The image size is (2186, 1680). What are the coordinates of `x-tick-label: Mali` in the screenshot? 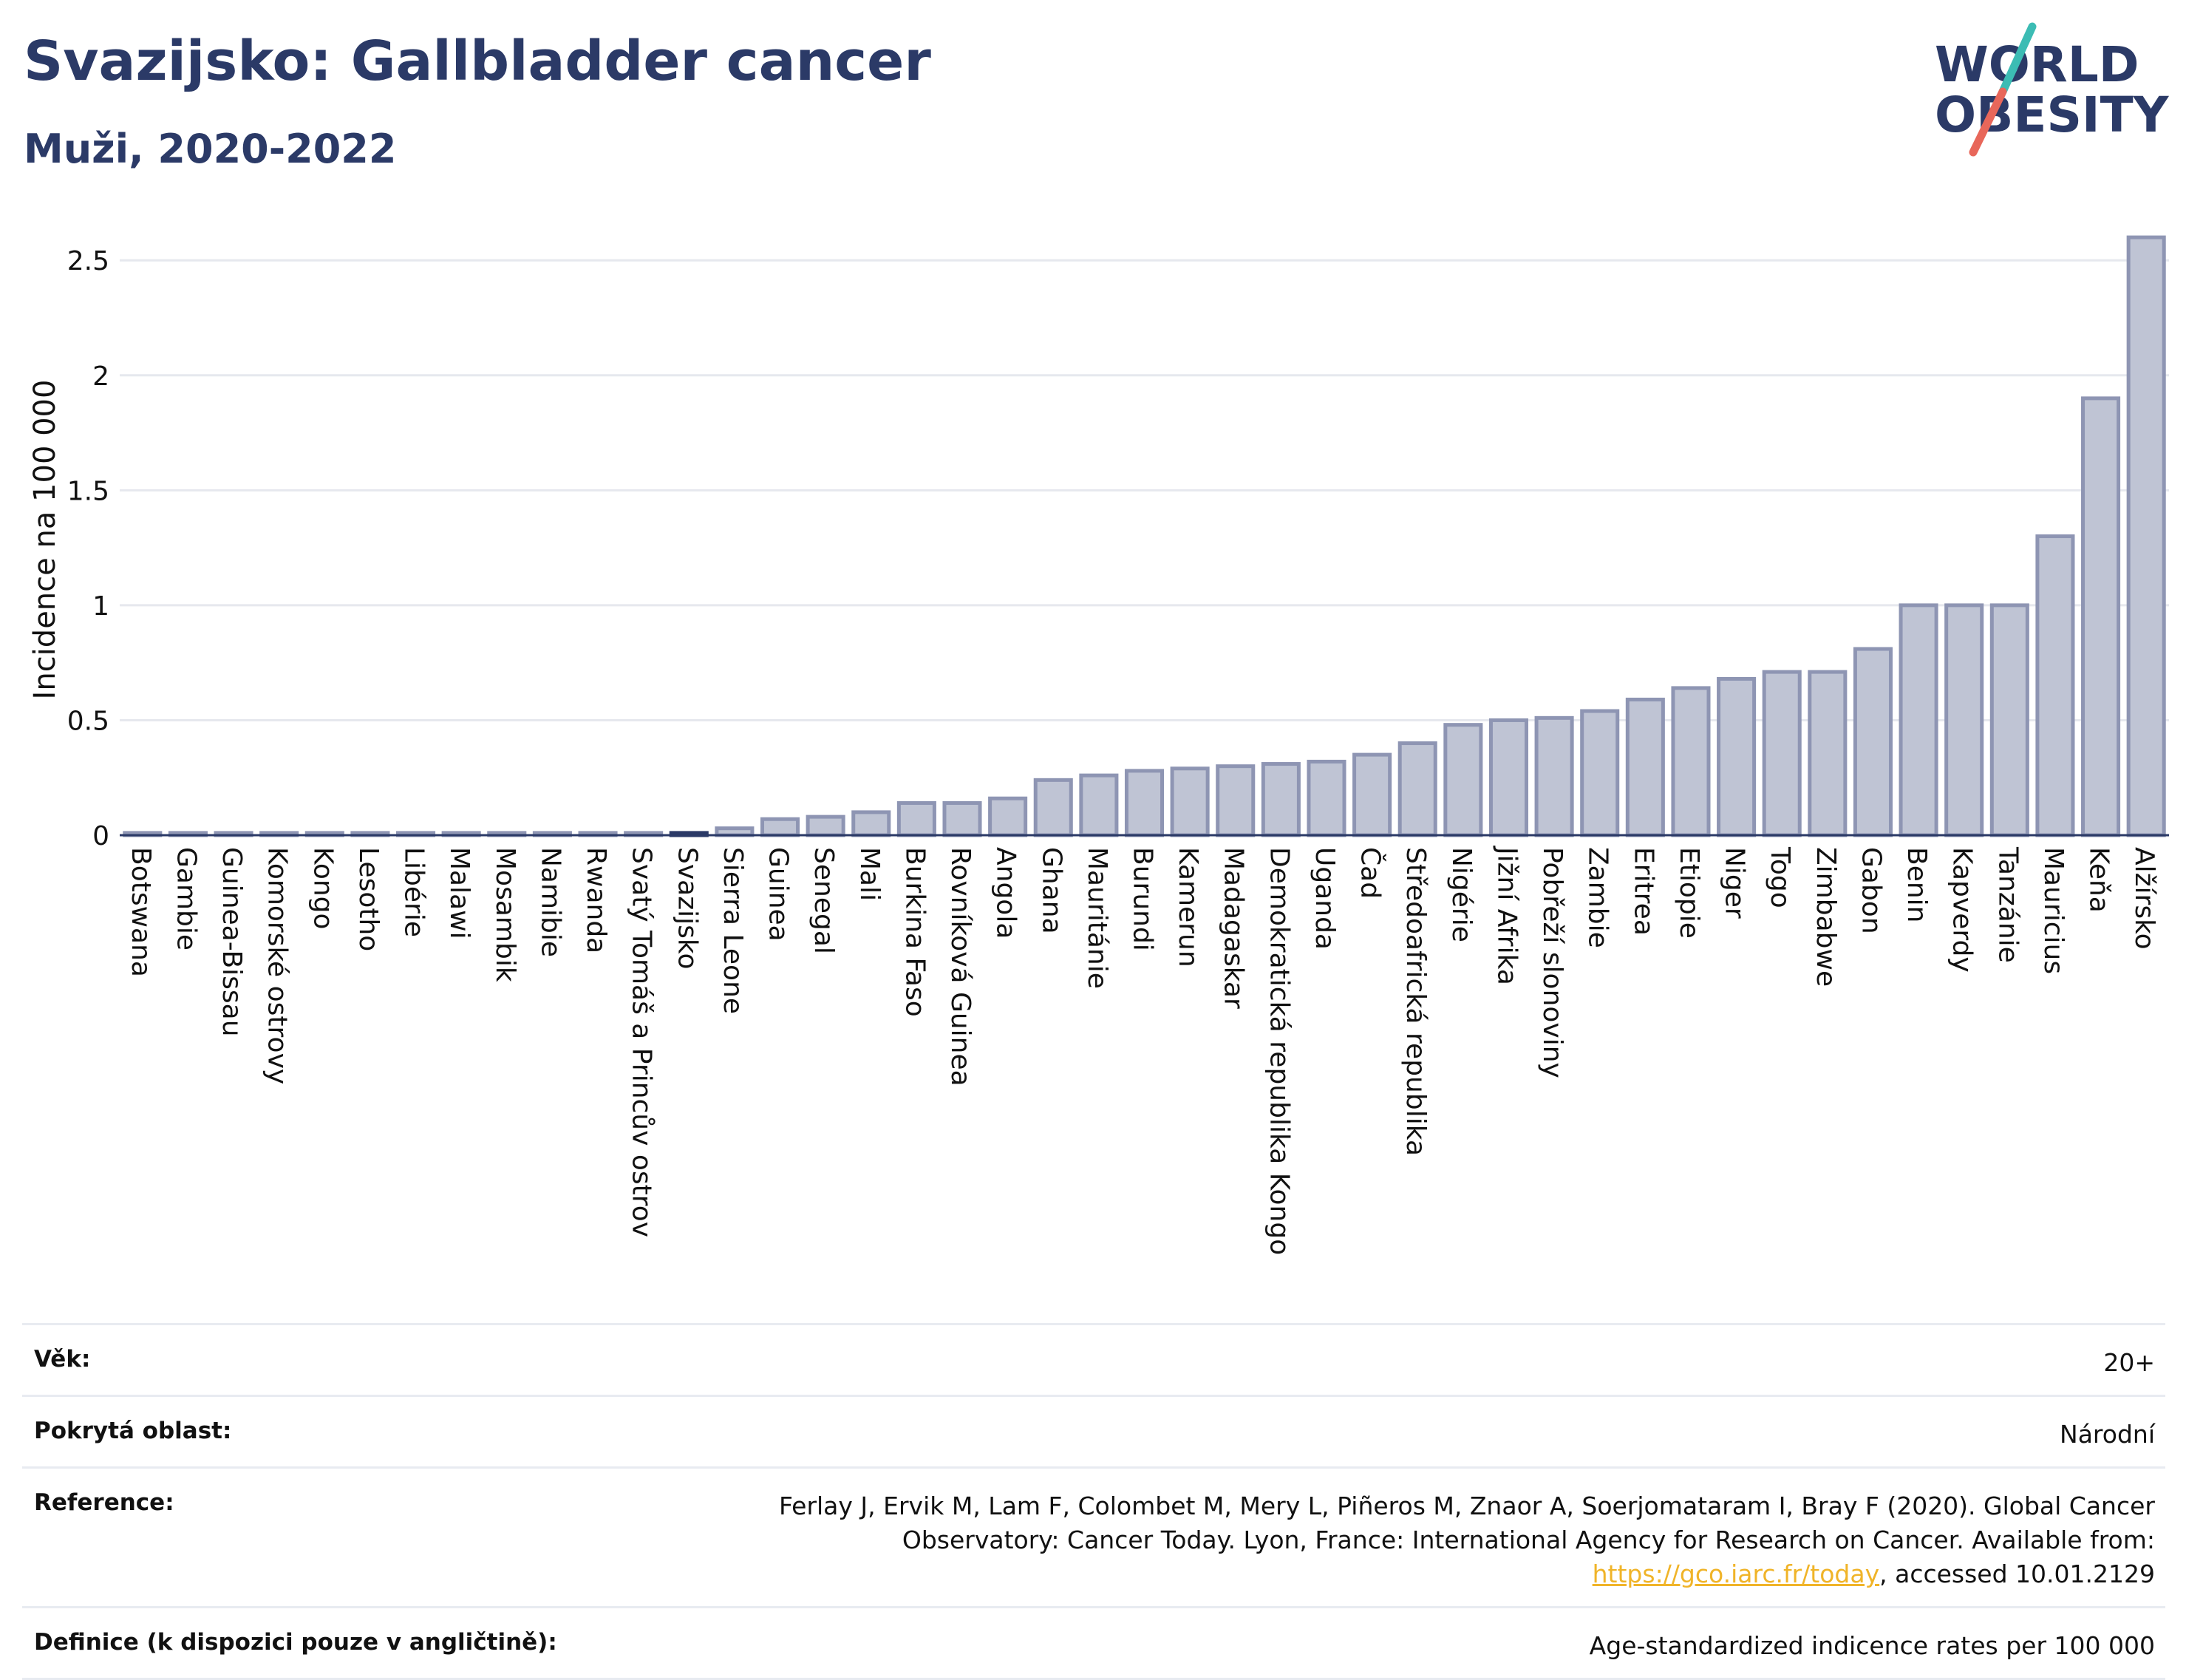 It's located at (870, 874).